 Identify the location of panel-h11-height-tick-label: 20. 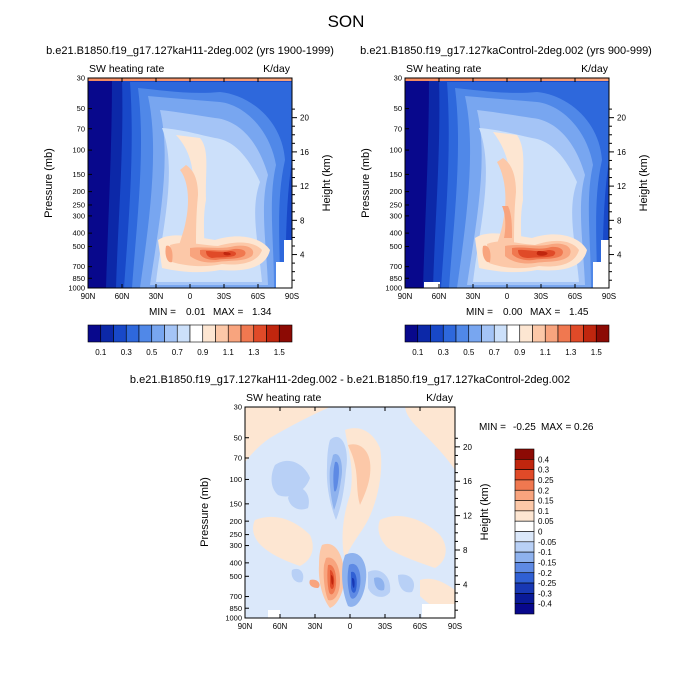
(304, 118).